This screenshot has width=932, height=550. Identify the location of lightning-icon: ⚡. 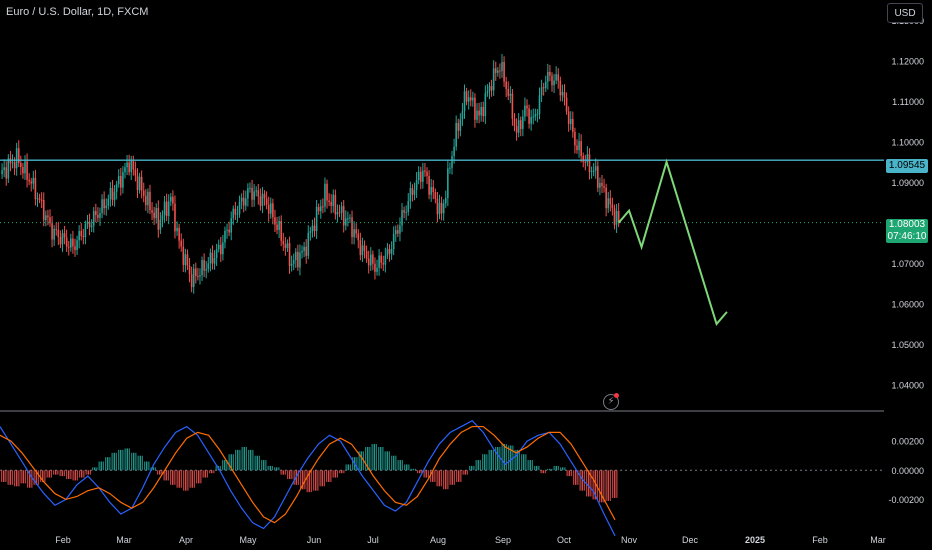
(611, 402).